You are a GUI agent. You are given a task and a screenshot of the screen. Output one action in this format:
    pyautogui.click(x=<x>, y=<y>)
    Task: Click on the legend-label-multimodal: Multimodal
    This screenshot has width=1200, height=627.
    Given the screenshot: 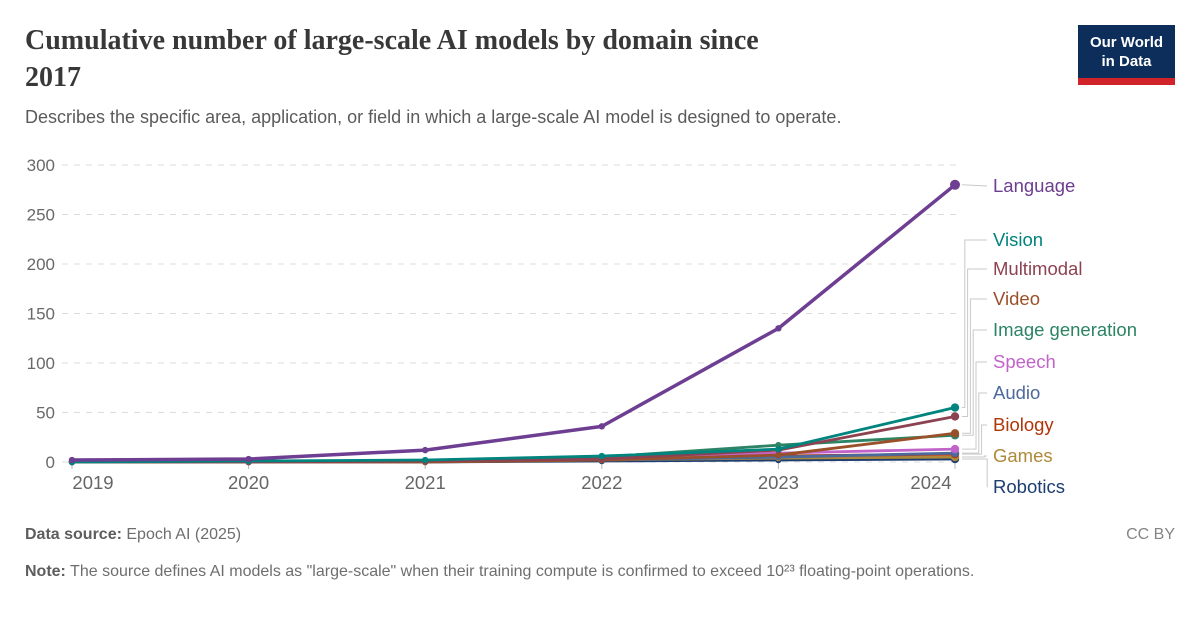 What is the action you would take?
    pyautogui.click(x=1037, y=268)
    